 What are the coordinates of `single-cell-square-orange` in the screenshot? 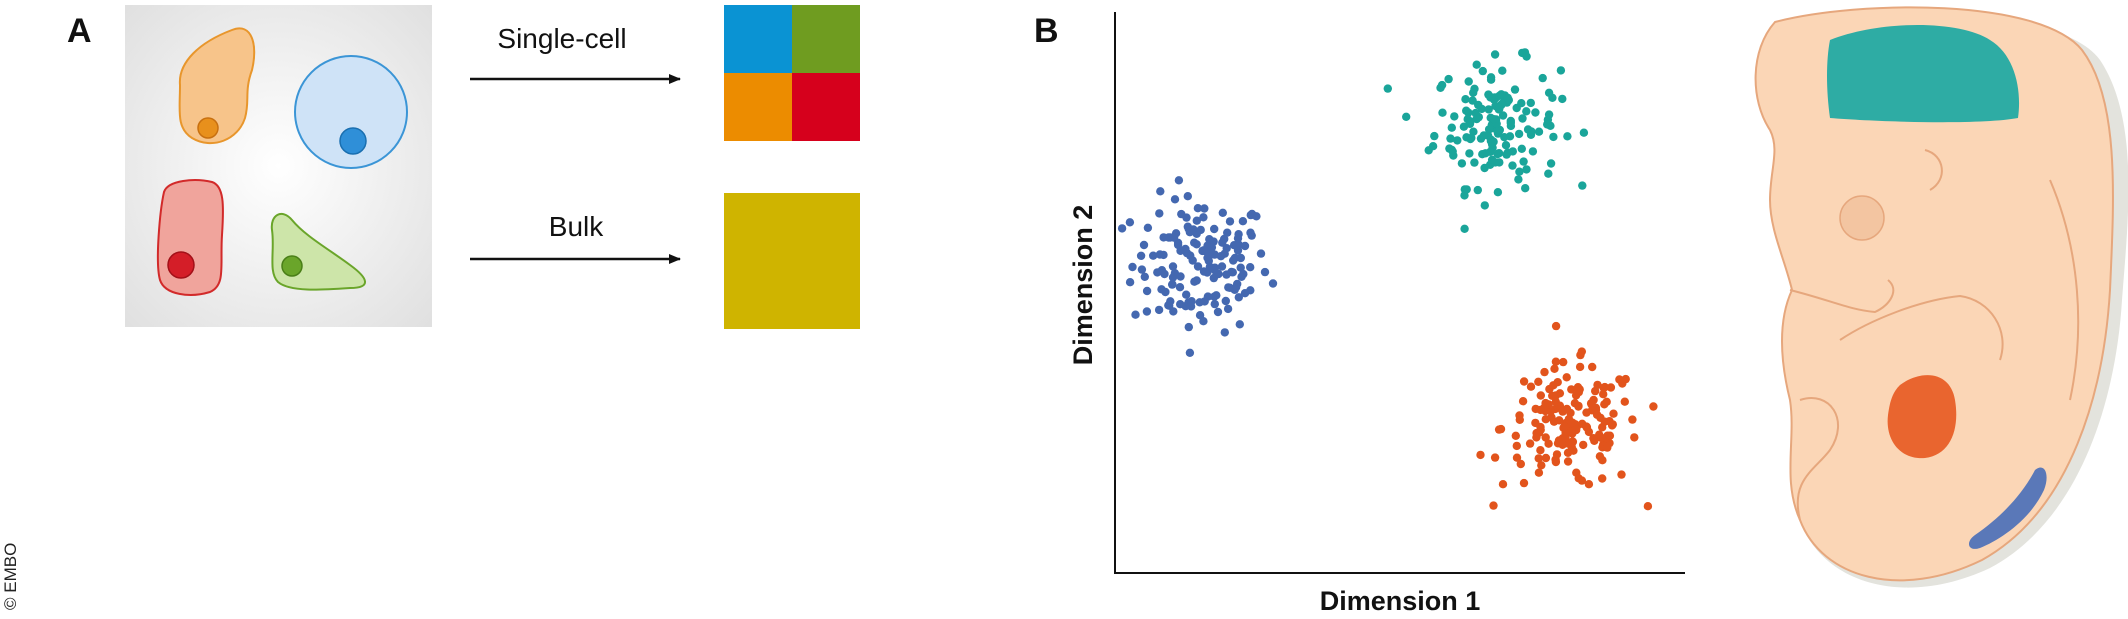 It's located at (758, 107).